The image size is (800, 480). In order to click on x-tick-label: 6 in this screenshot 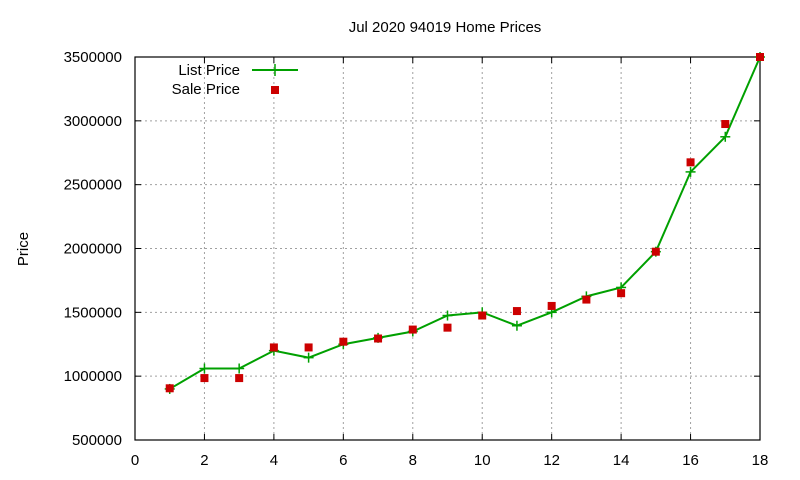, I will do `click(343, 460)`.